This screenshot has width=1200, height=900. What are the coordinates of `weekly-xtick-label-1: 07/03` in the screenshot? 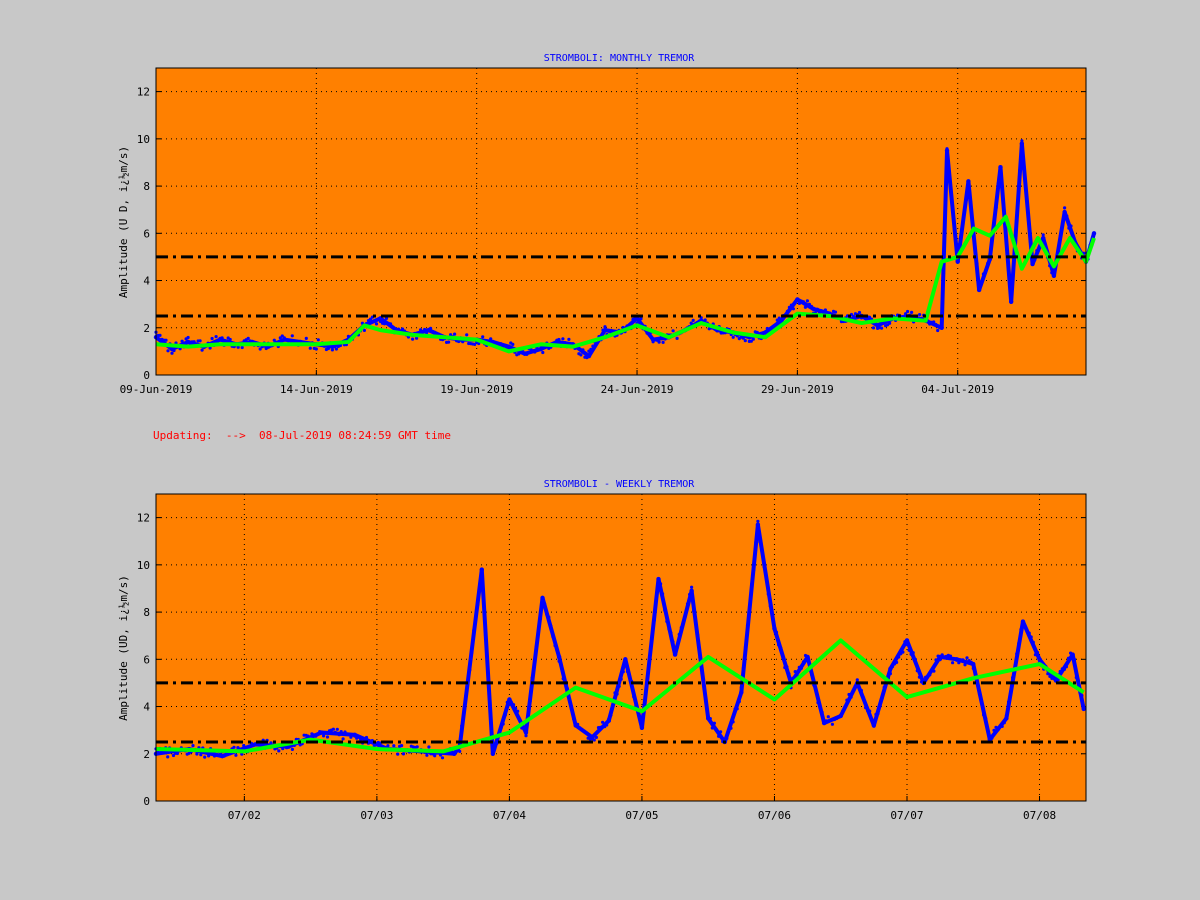 It's located at (376, 815).